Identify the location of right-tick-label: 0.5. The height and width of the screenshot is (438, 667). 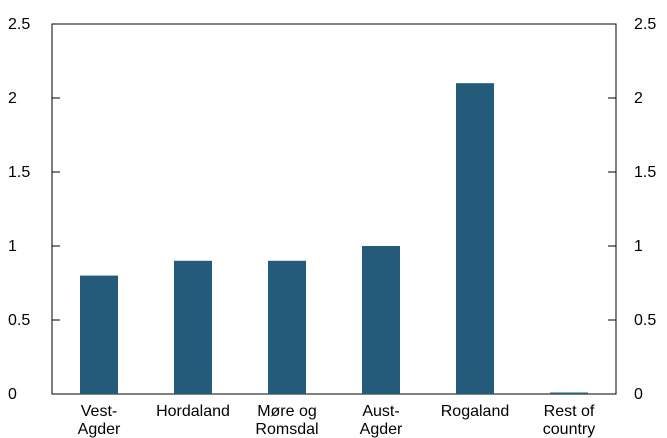
(645, 320).